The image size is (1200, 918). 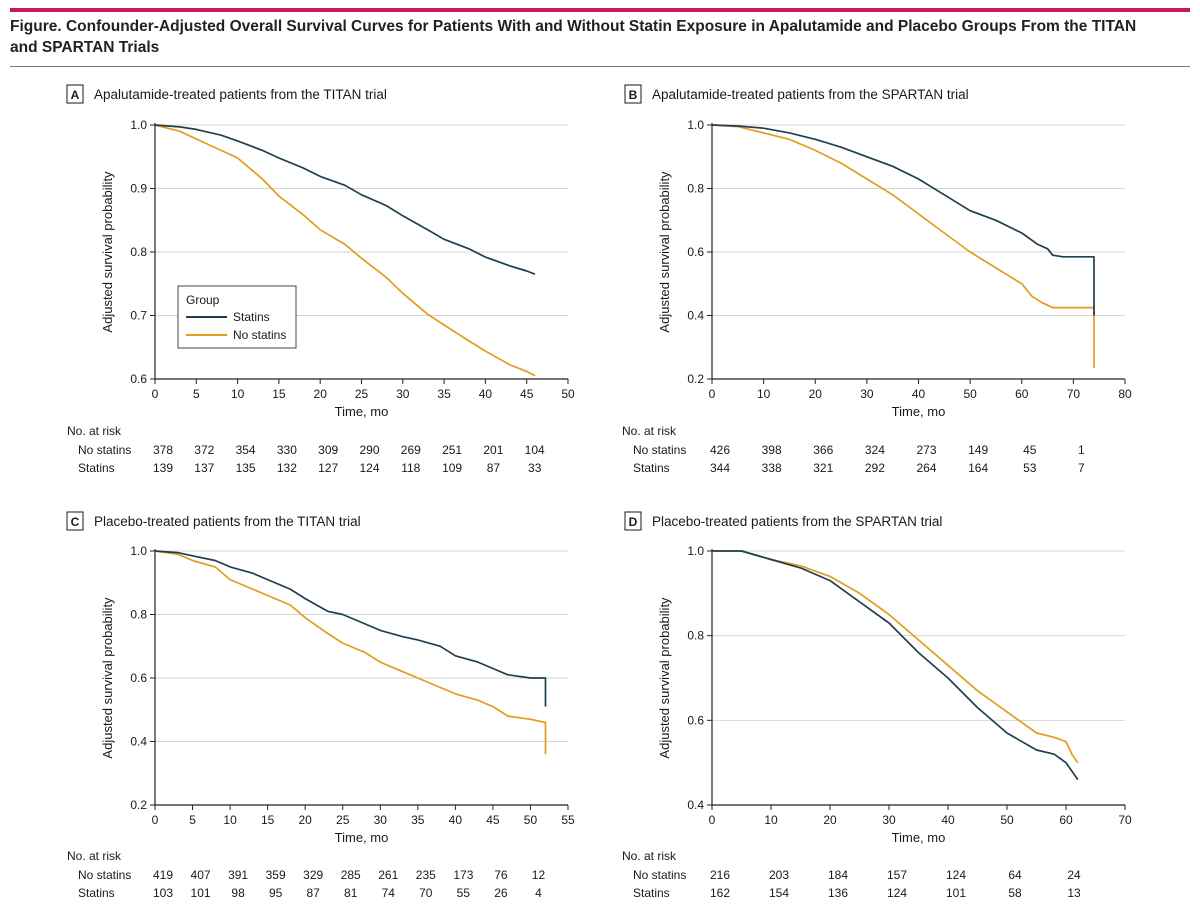 I want to click on risk-cell: 137, so click(x=204, y=468).